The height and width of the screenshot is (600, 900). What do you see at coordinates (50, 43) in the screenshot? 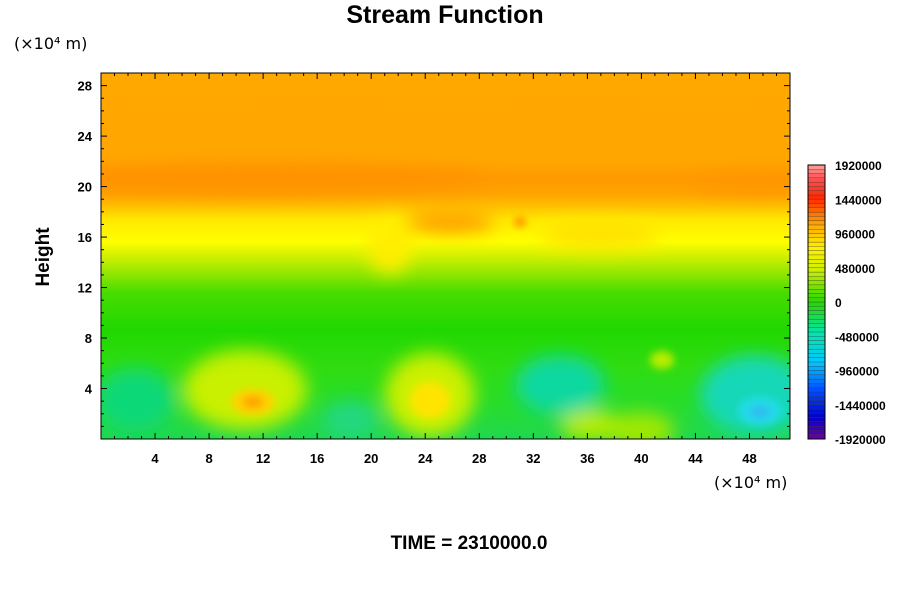
I see `y-unit-label: (×10⁴ m)` at bounding box center [50, 43].